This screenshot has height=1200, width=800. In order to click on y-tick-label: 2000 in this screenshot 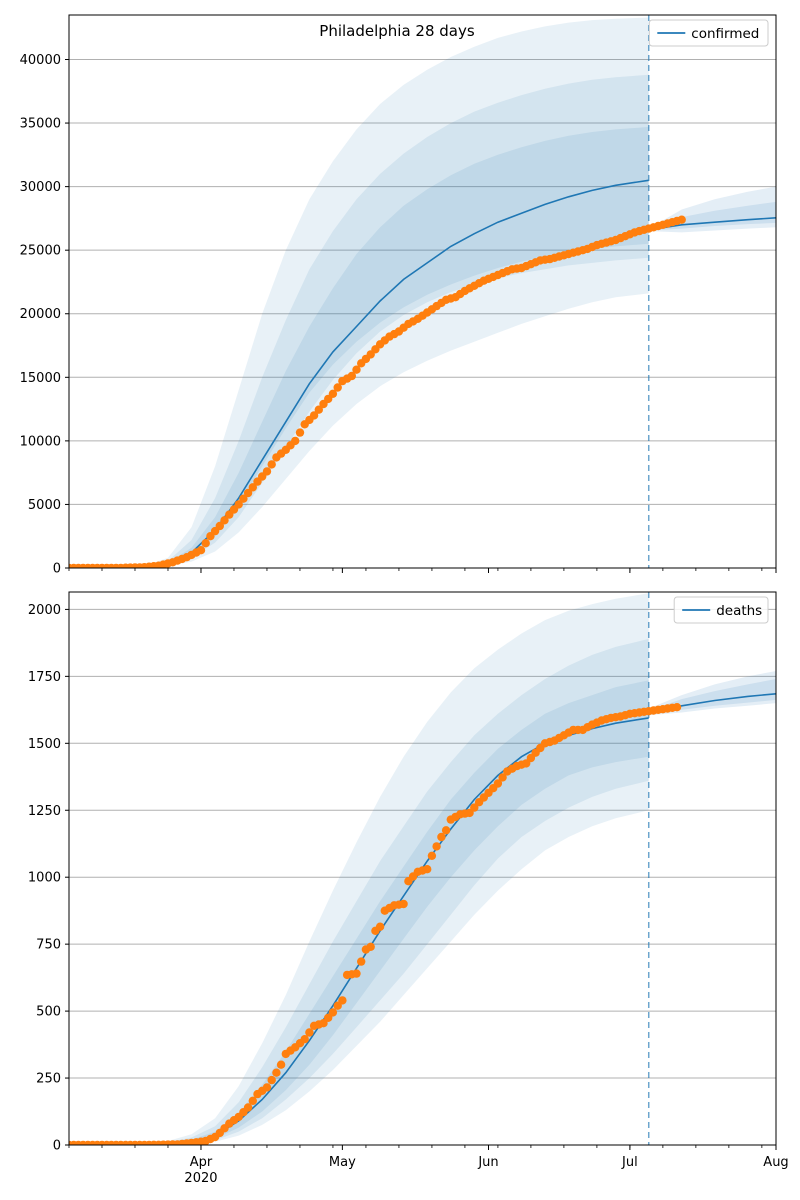, I will do `click(44, 610)`.